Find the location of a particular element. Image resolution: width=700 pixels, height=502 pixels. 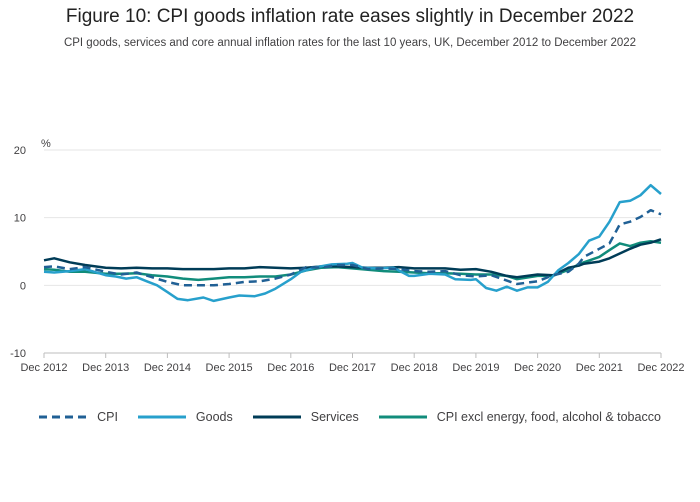

legend-label: CPI excl energy, food, alcohol & tobacco is located at coordinates (548, 417).